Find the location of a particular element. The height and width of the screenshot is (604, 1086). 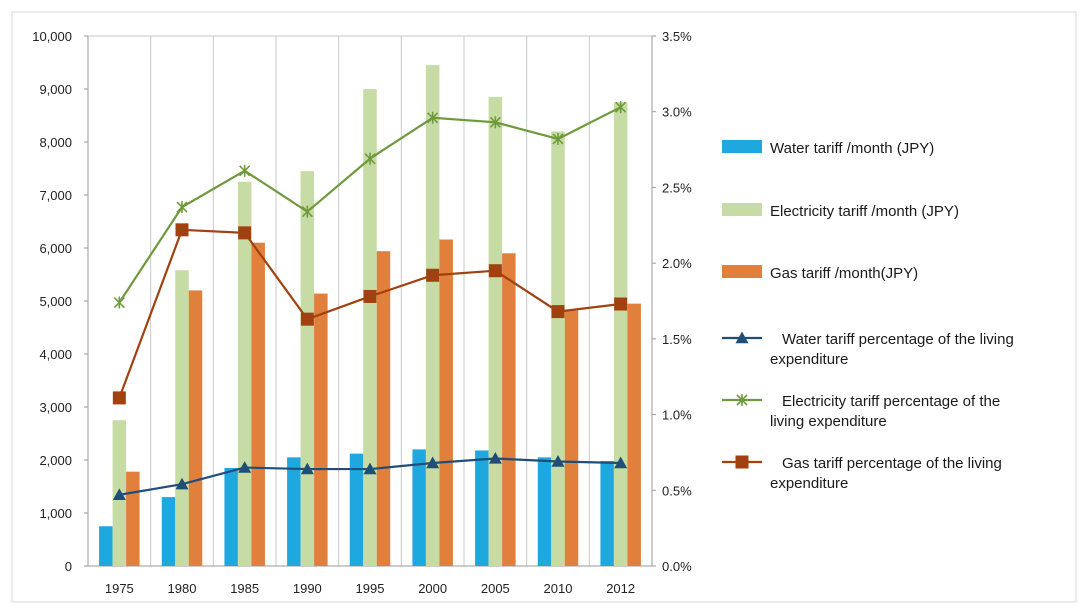

legend-label-line: Water tariff percentage of the living is located at coordinates (898, 339).